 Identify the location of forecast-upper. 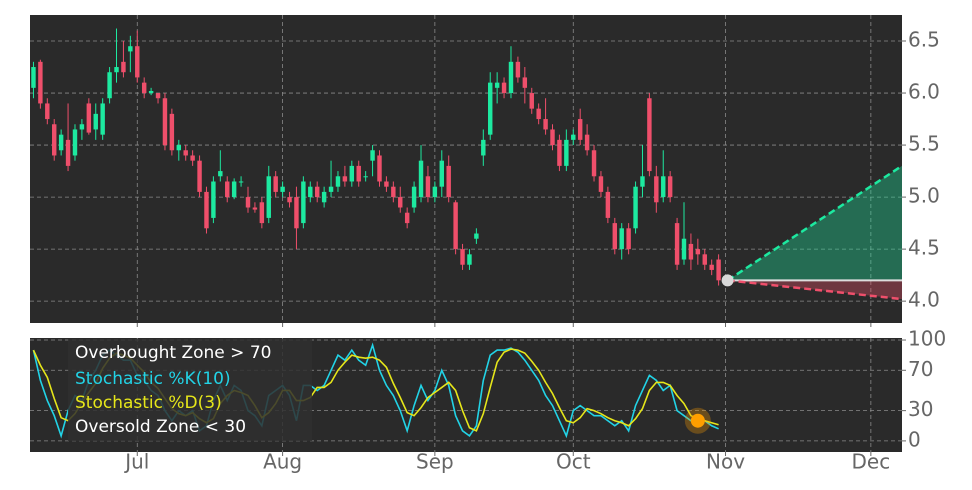
(814, 223).